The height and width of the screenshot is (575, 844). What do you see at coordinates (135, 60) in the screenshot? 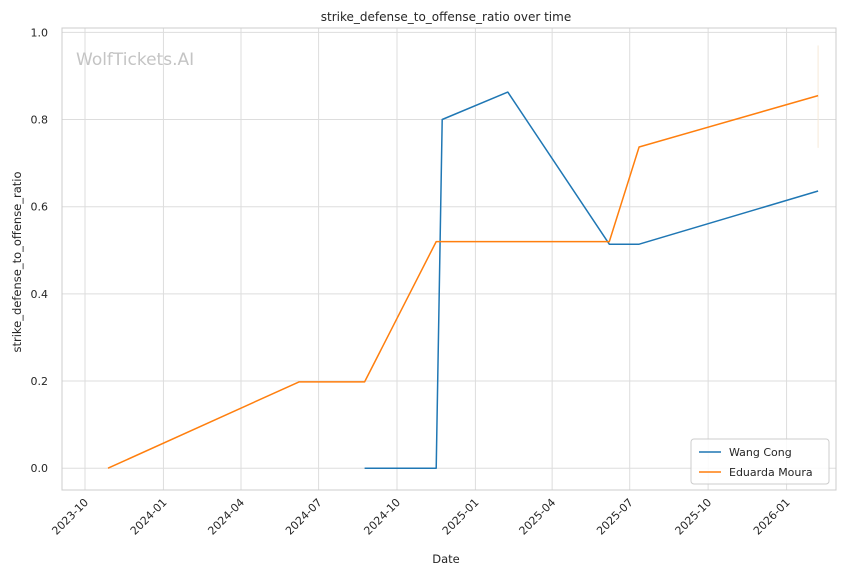
I see `watermark-text: WolfTickets.AI` at bounding box center [135, 60].